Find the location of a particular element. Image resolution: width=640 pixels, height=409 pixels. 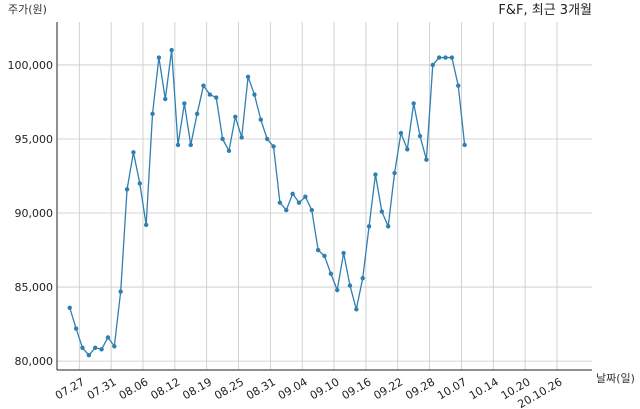

x-tick-label: 08.31 is located at coordinates (261, 388).